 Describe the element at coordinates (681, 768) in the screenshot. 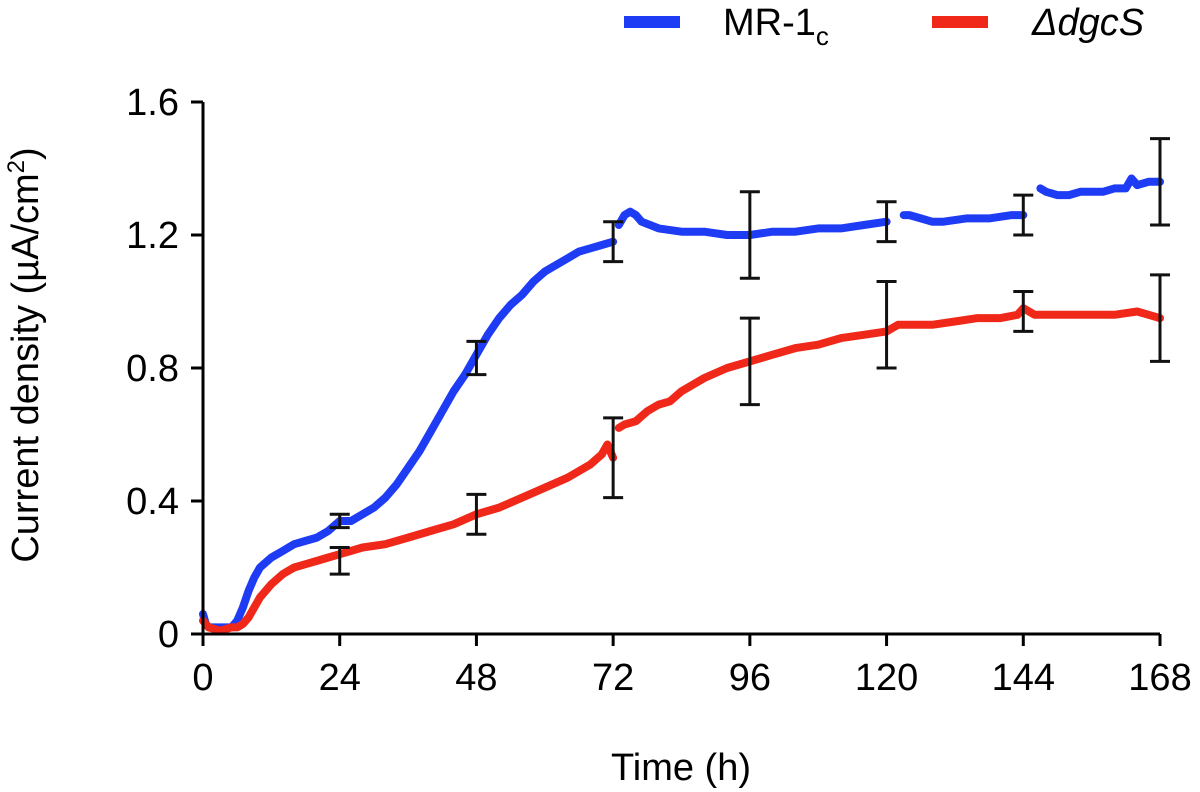

I see `x-axis-title: Time (h)` at that location.